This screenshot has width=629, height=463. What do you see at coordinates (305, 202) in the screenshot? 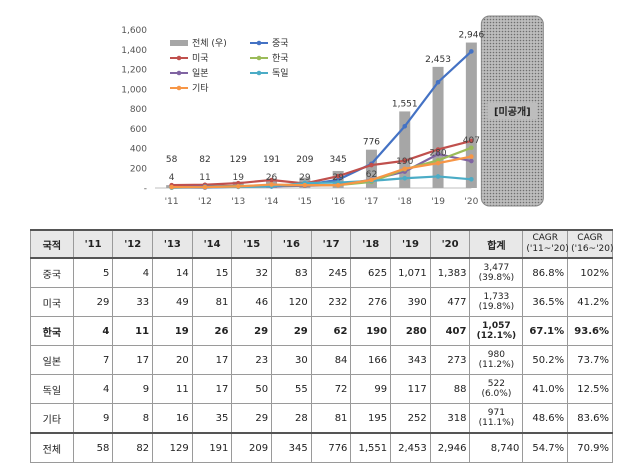
I see `x-tick-label: '15` at bounding box center [305, 202].